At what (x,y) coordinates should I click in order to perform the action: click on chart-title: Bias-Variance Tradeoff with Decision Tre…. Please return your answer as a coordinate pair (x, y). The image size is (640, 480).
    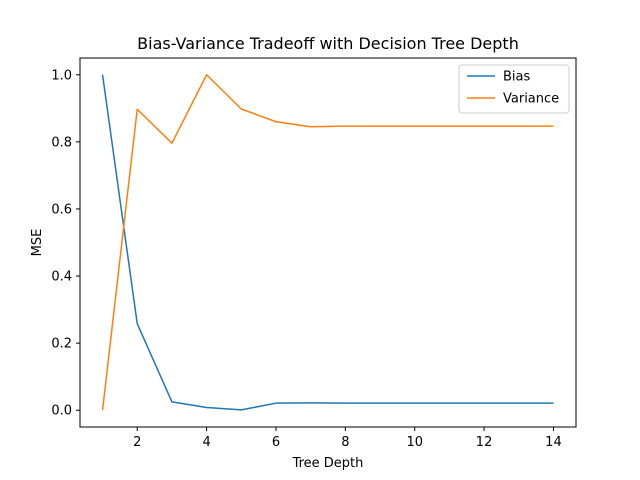
    Looking at the image, I should click on (328, 43).